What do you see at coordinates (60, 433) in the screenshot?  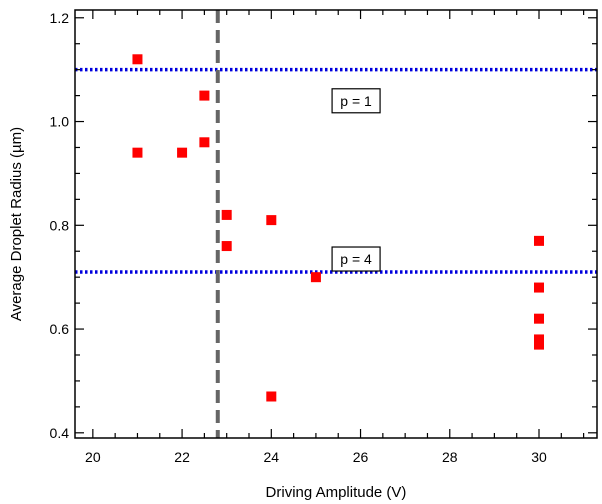 I see `y-tick-label: 0.4` at bounding box center [60, 433].